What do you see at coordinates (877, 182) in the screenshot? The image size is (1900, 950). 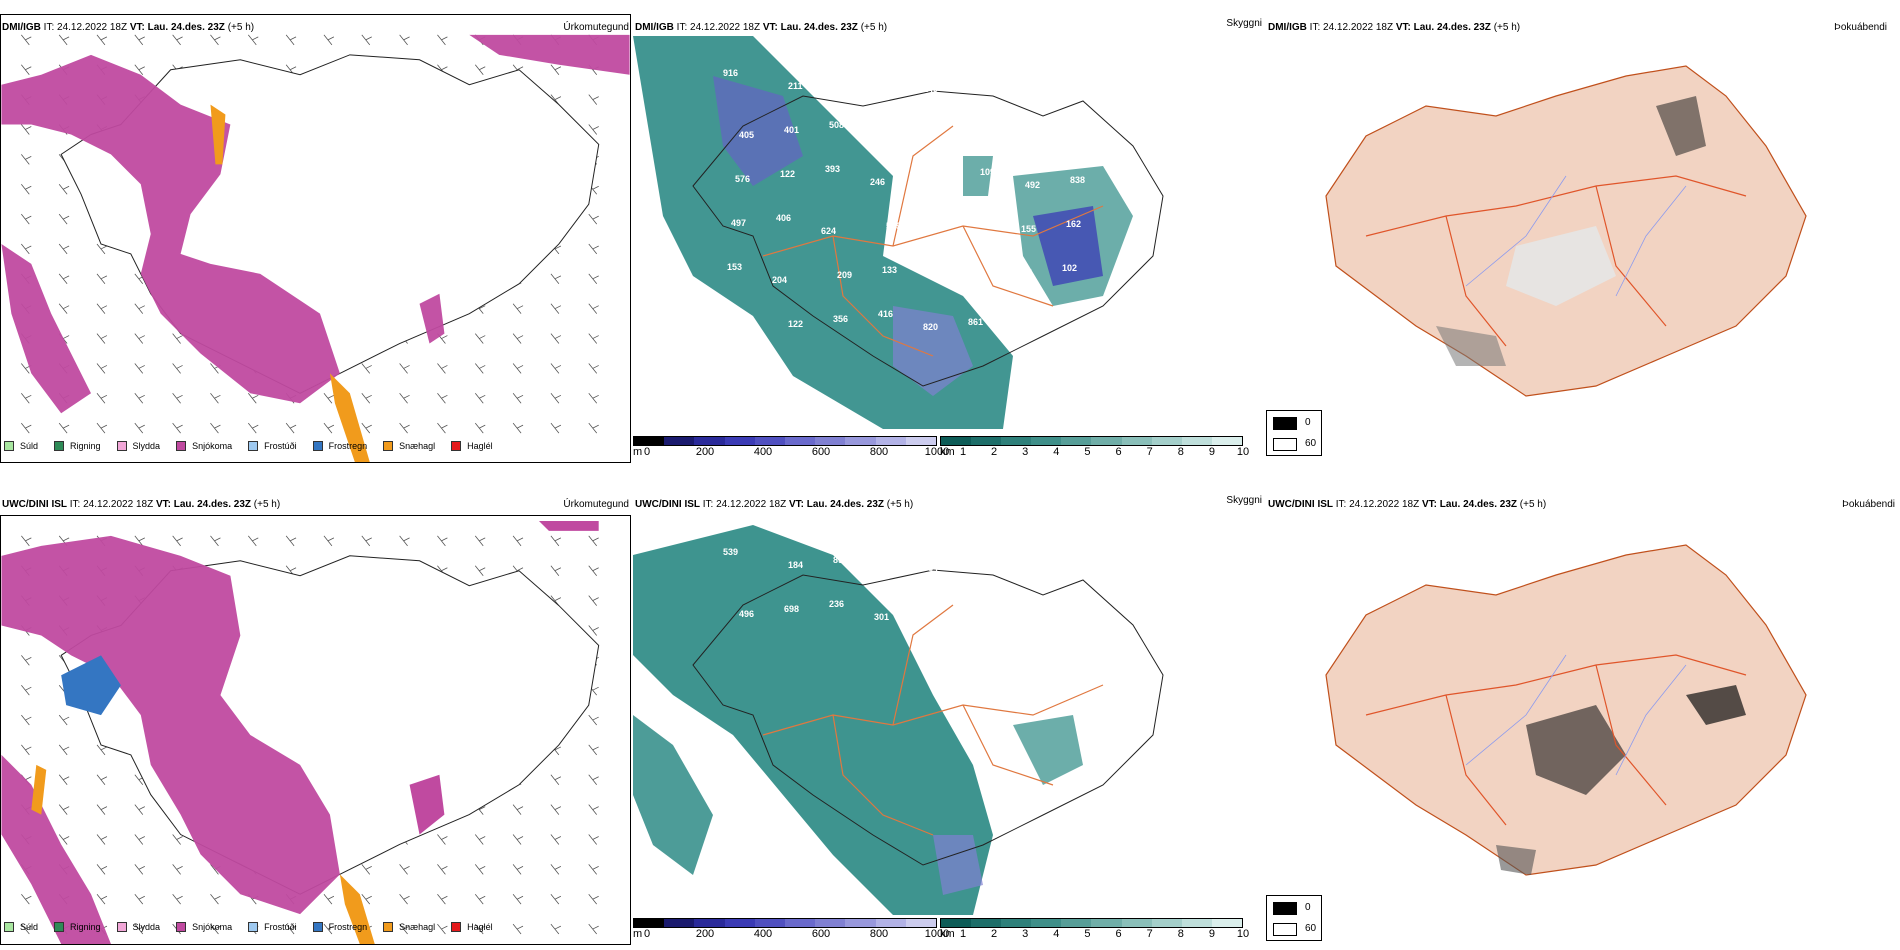 I see `ceiling-value-label: 246` at bounding box center [877, 182].